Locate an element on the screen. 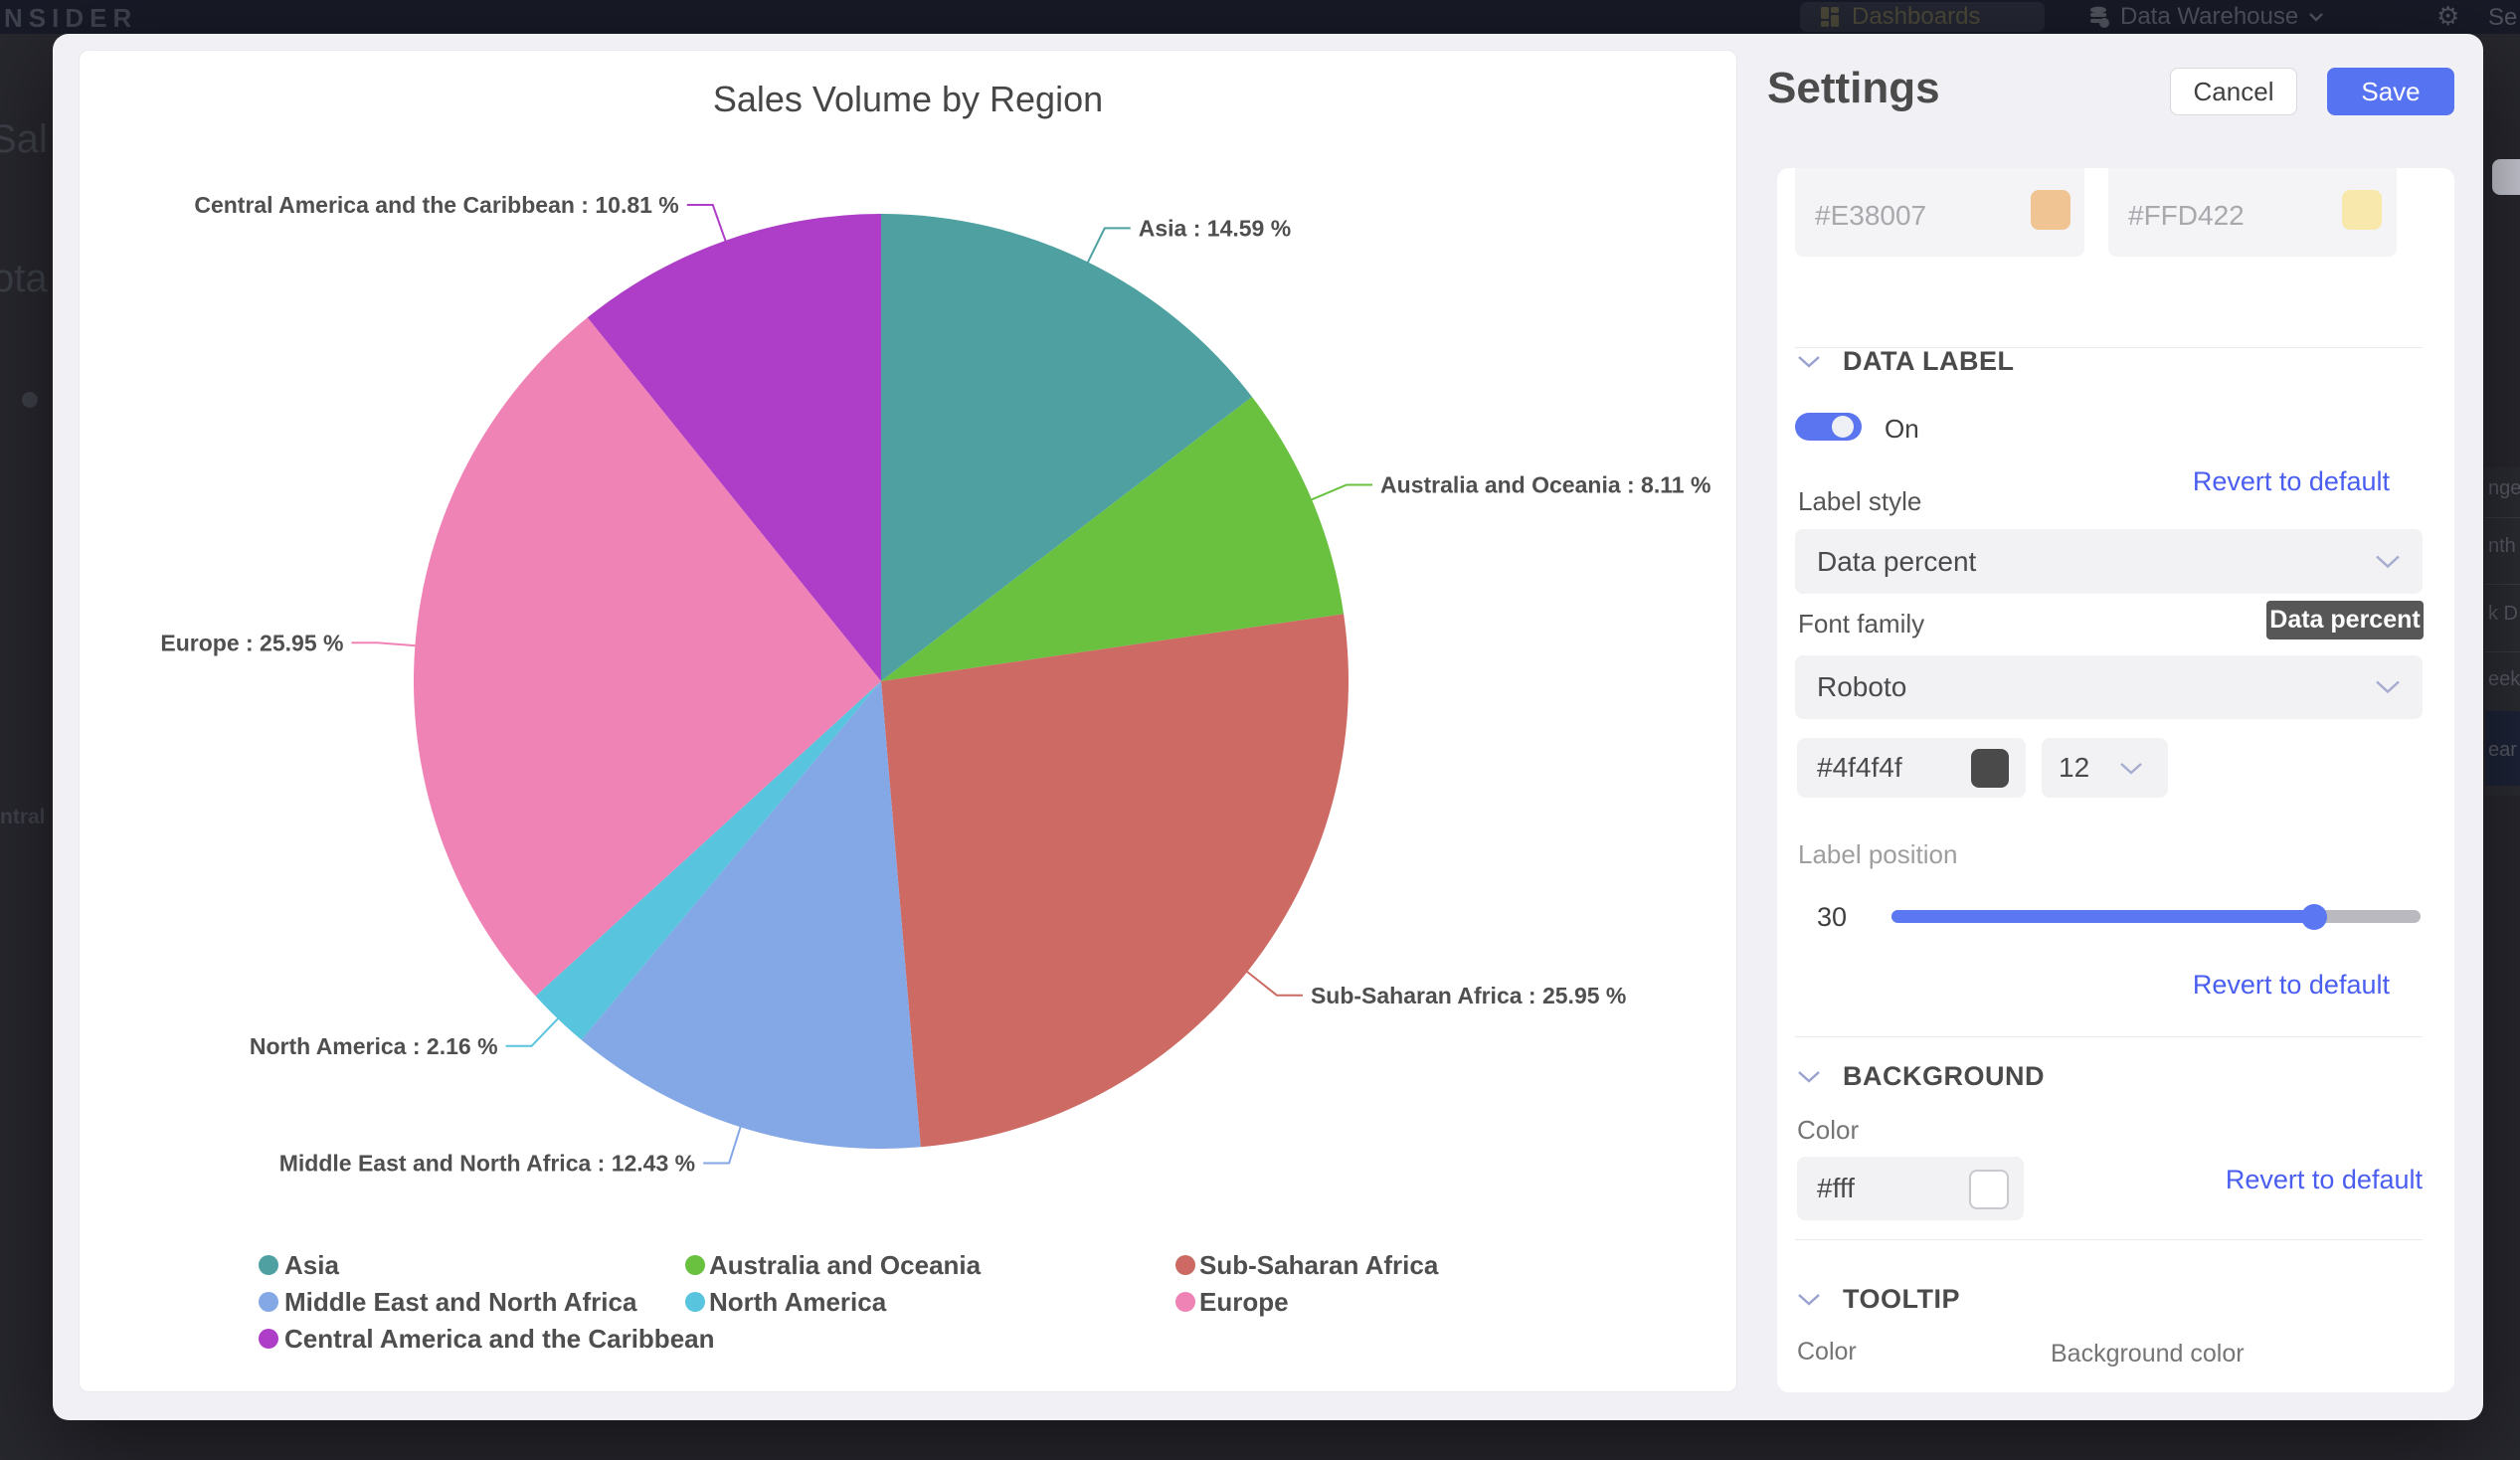  section-title: BACKGROUND is located at coordinates (1944, 1076).